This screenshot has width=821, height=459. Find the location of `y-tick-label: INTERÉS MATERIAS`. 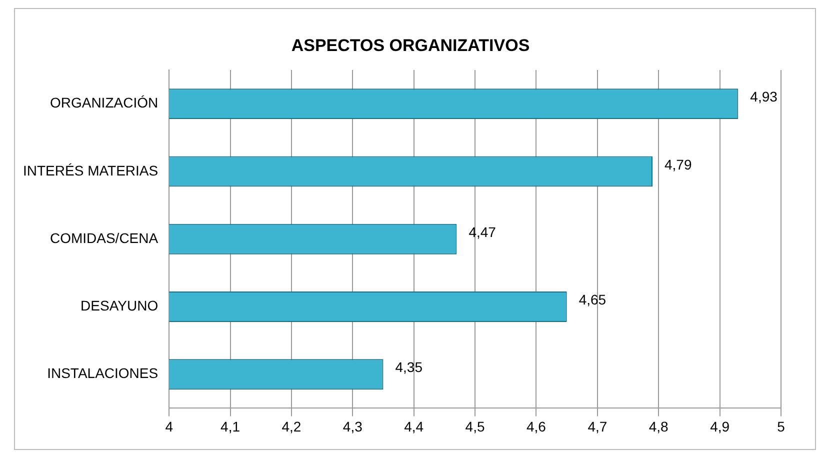

y-tick-label: INTERÉS MATERIAS is located at coordinates (90, 170).